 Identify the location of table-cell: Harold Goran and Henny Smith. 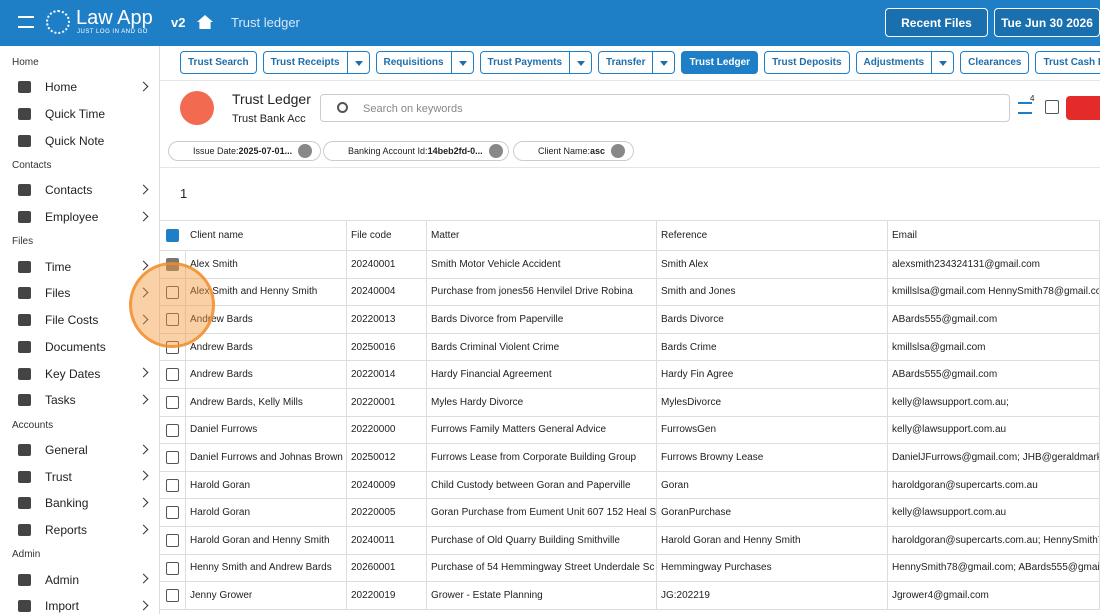
(266, 541).